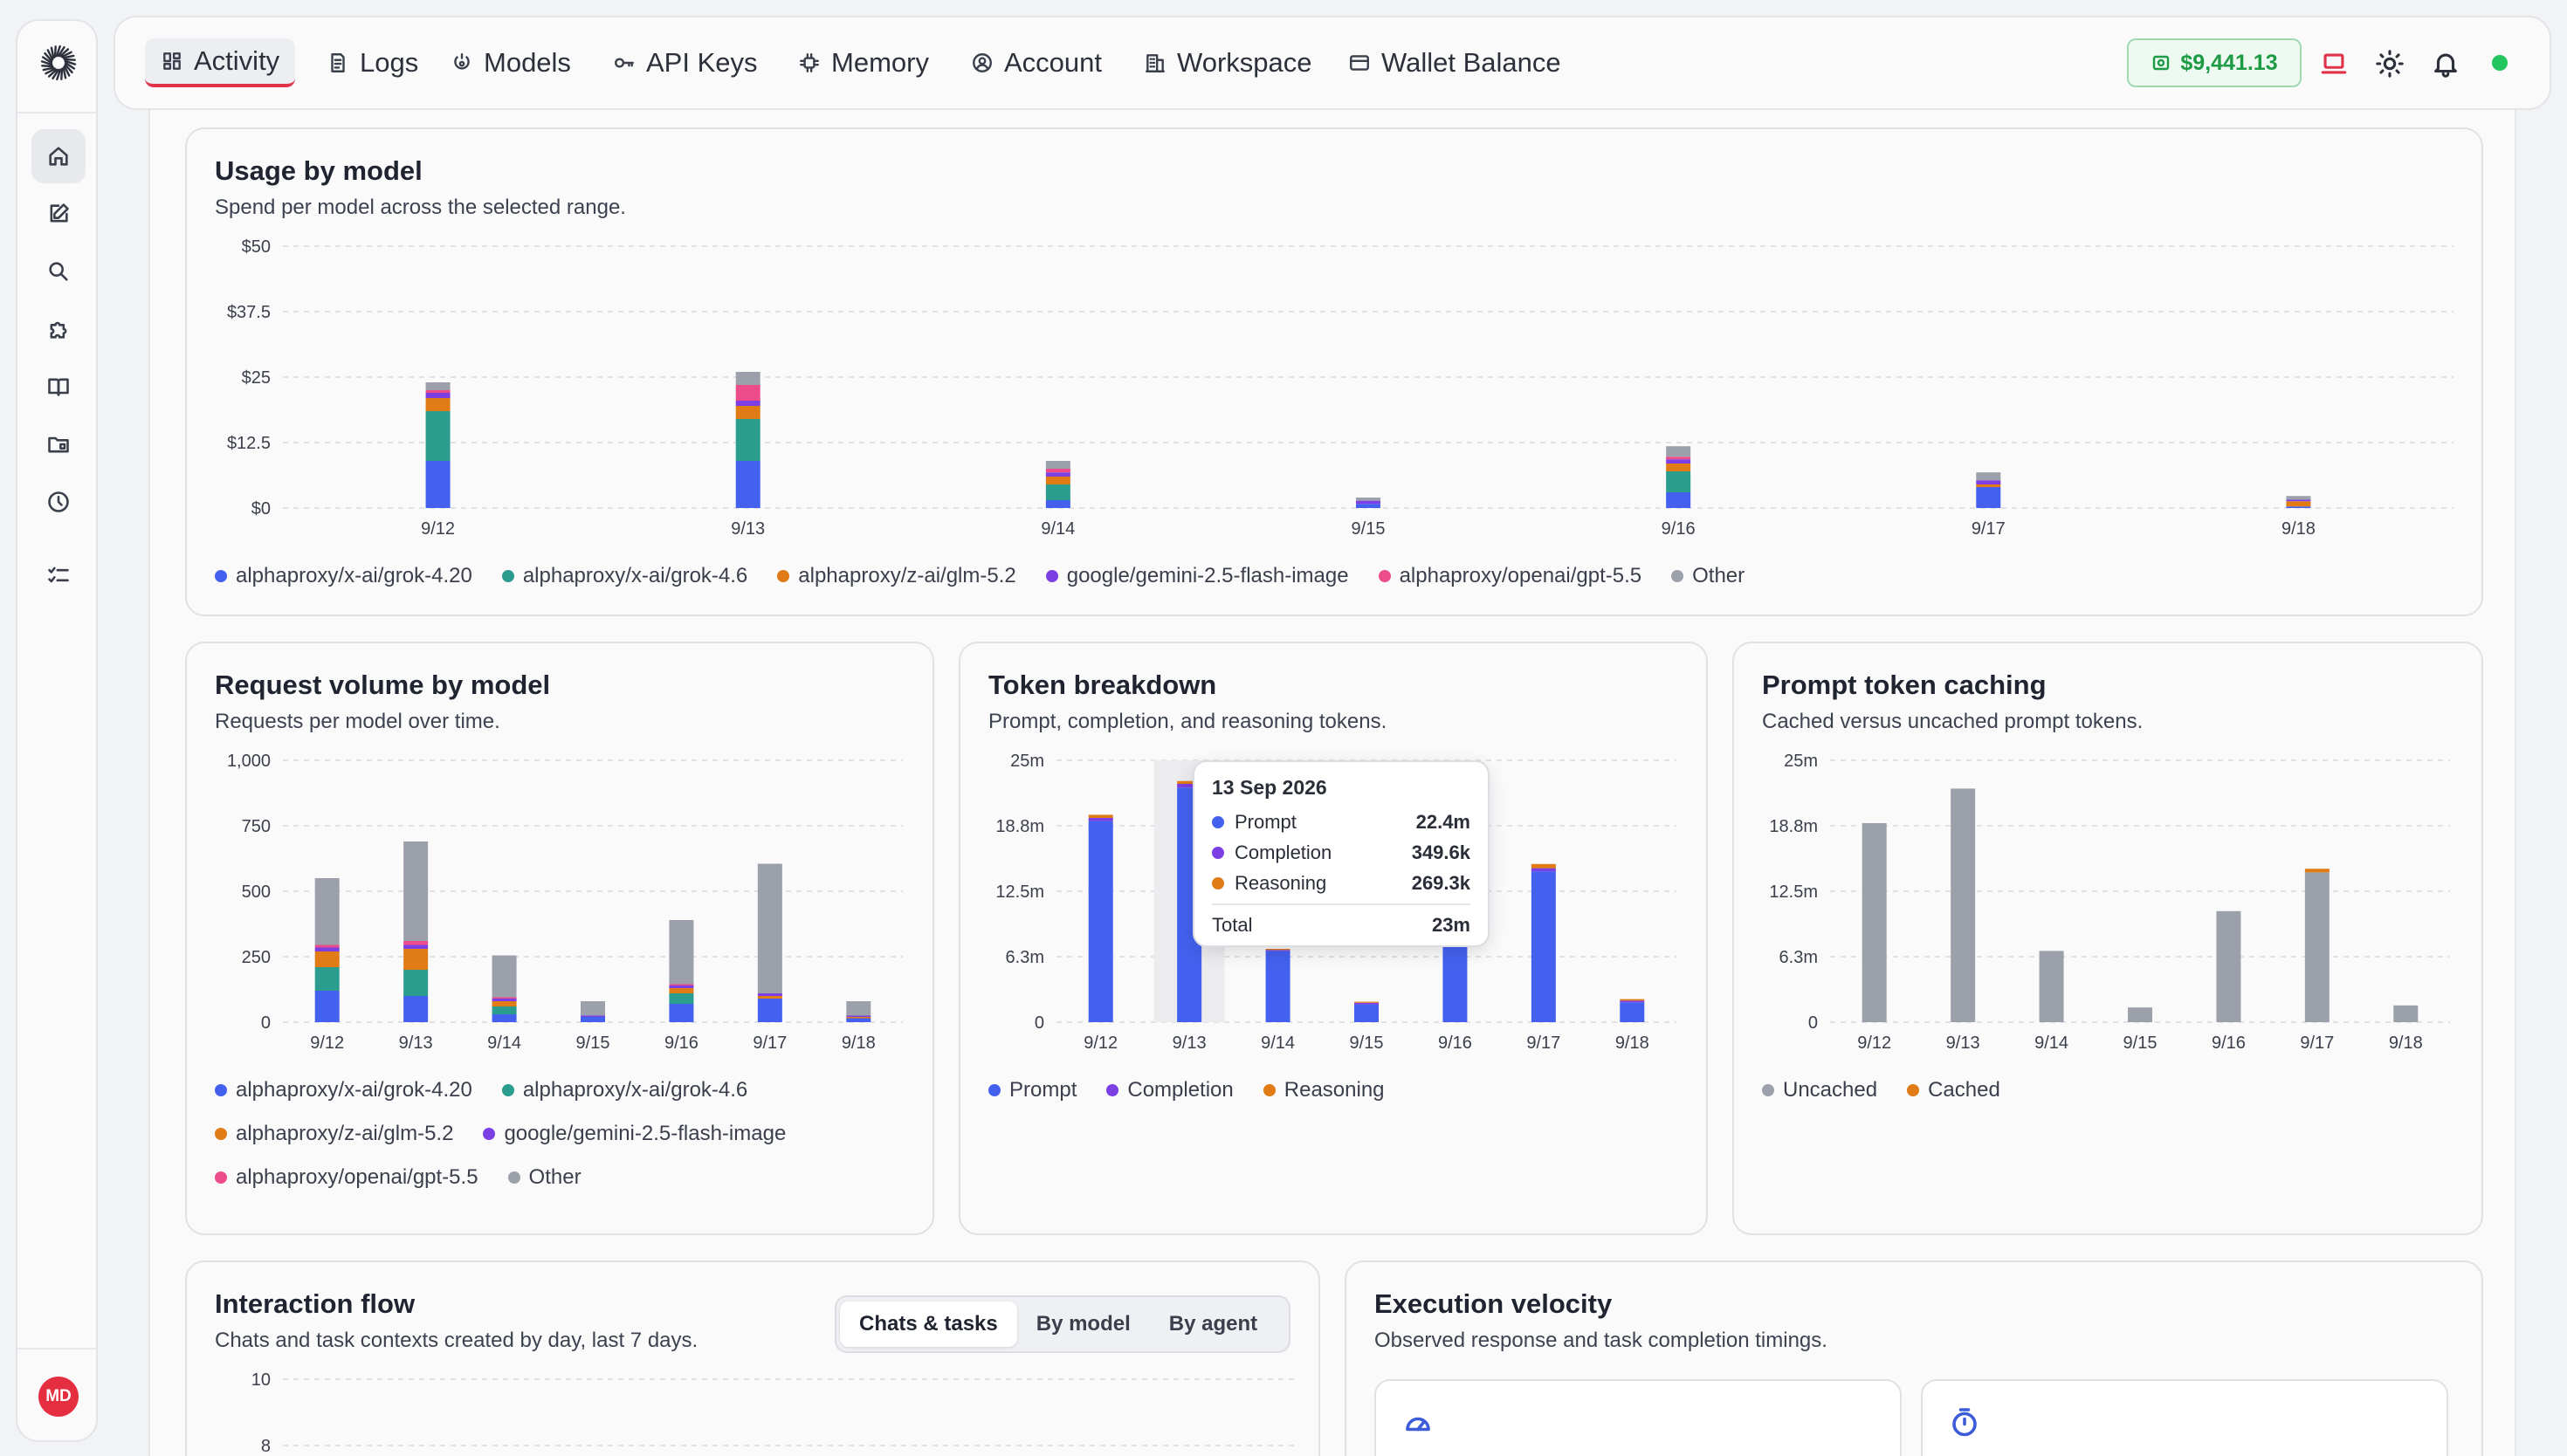 This screenshot has height=1456, width=2567. I want to click on sidebar-item-library, so click(58, 387).